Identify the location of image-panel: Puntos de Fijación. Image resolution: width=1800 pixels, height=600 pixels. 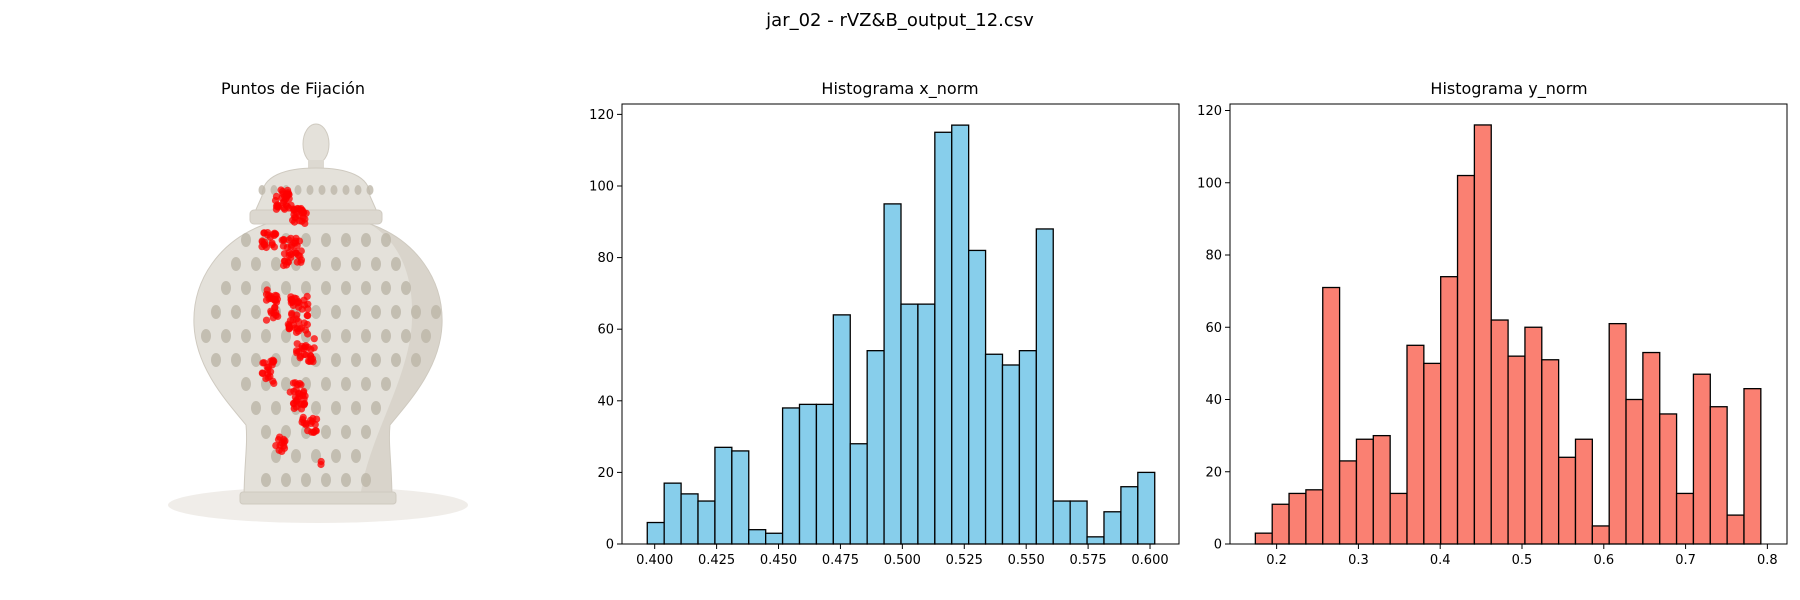
(318, 301).